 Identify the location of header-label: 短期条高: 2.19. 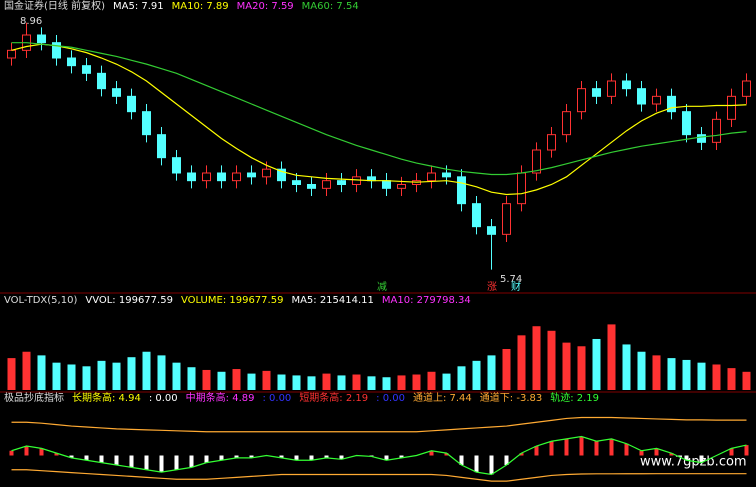
(333, 397).